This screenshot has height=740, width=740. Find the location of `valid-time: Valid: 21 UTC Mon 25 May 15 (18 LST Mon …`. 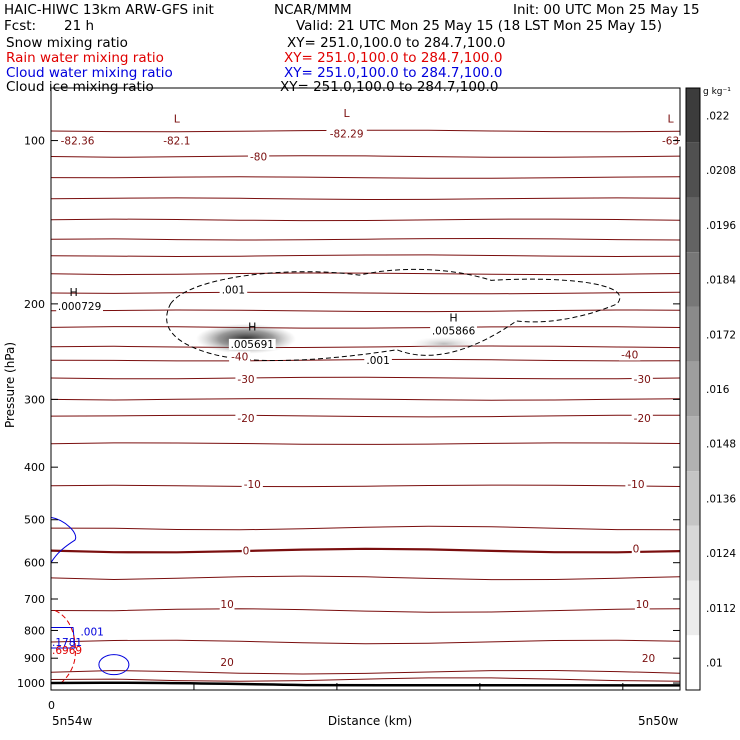

valid-time: Valid: 21 UTC Mon 25 May 15 (18 LST Mon … is located at coordinates (479, 26).